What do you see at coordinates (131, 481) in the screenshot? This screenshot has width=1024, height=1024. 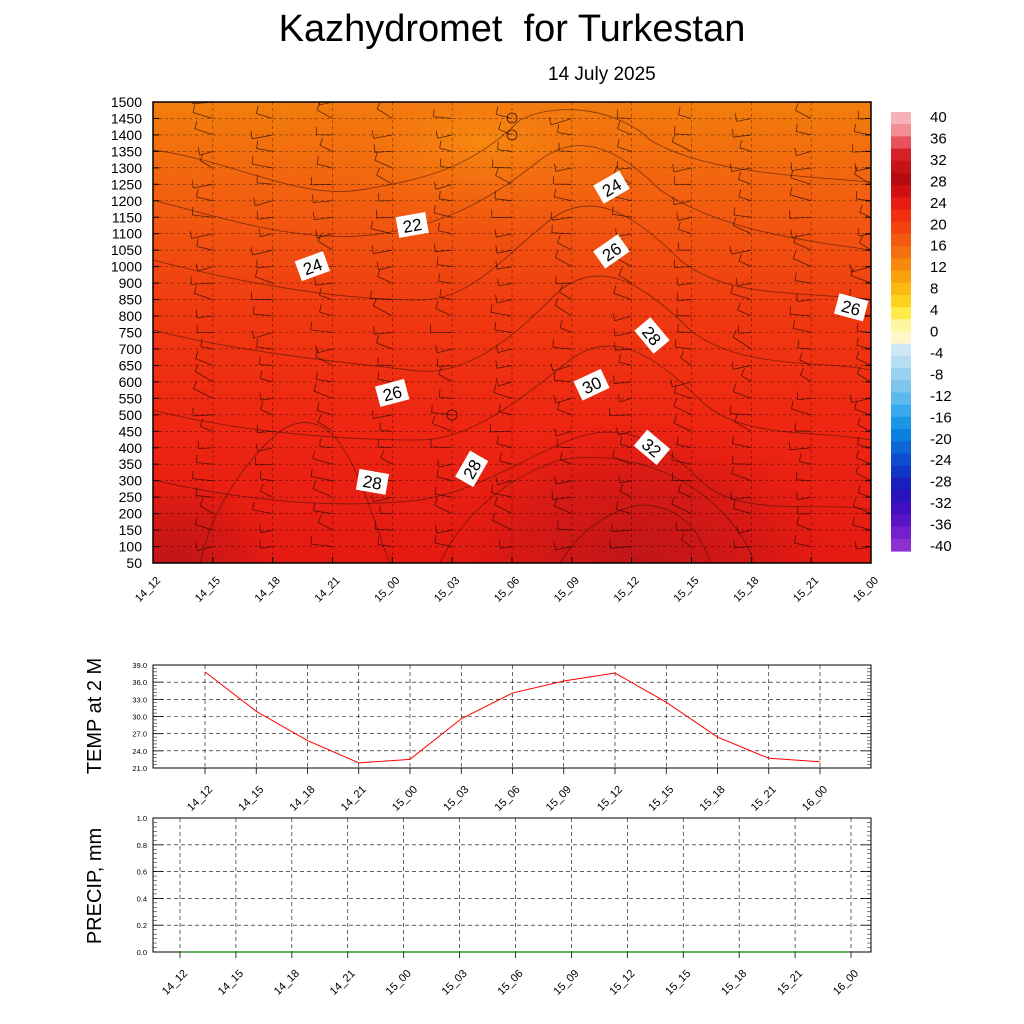 I see `y-tick-label: 300` at bounding box center [131, 481].